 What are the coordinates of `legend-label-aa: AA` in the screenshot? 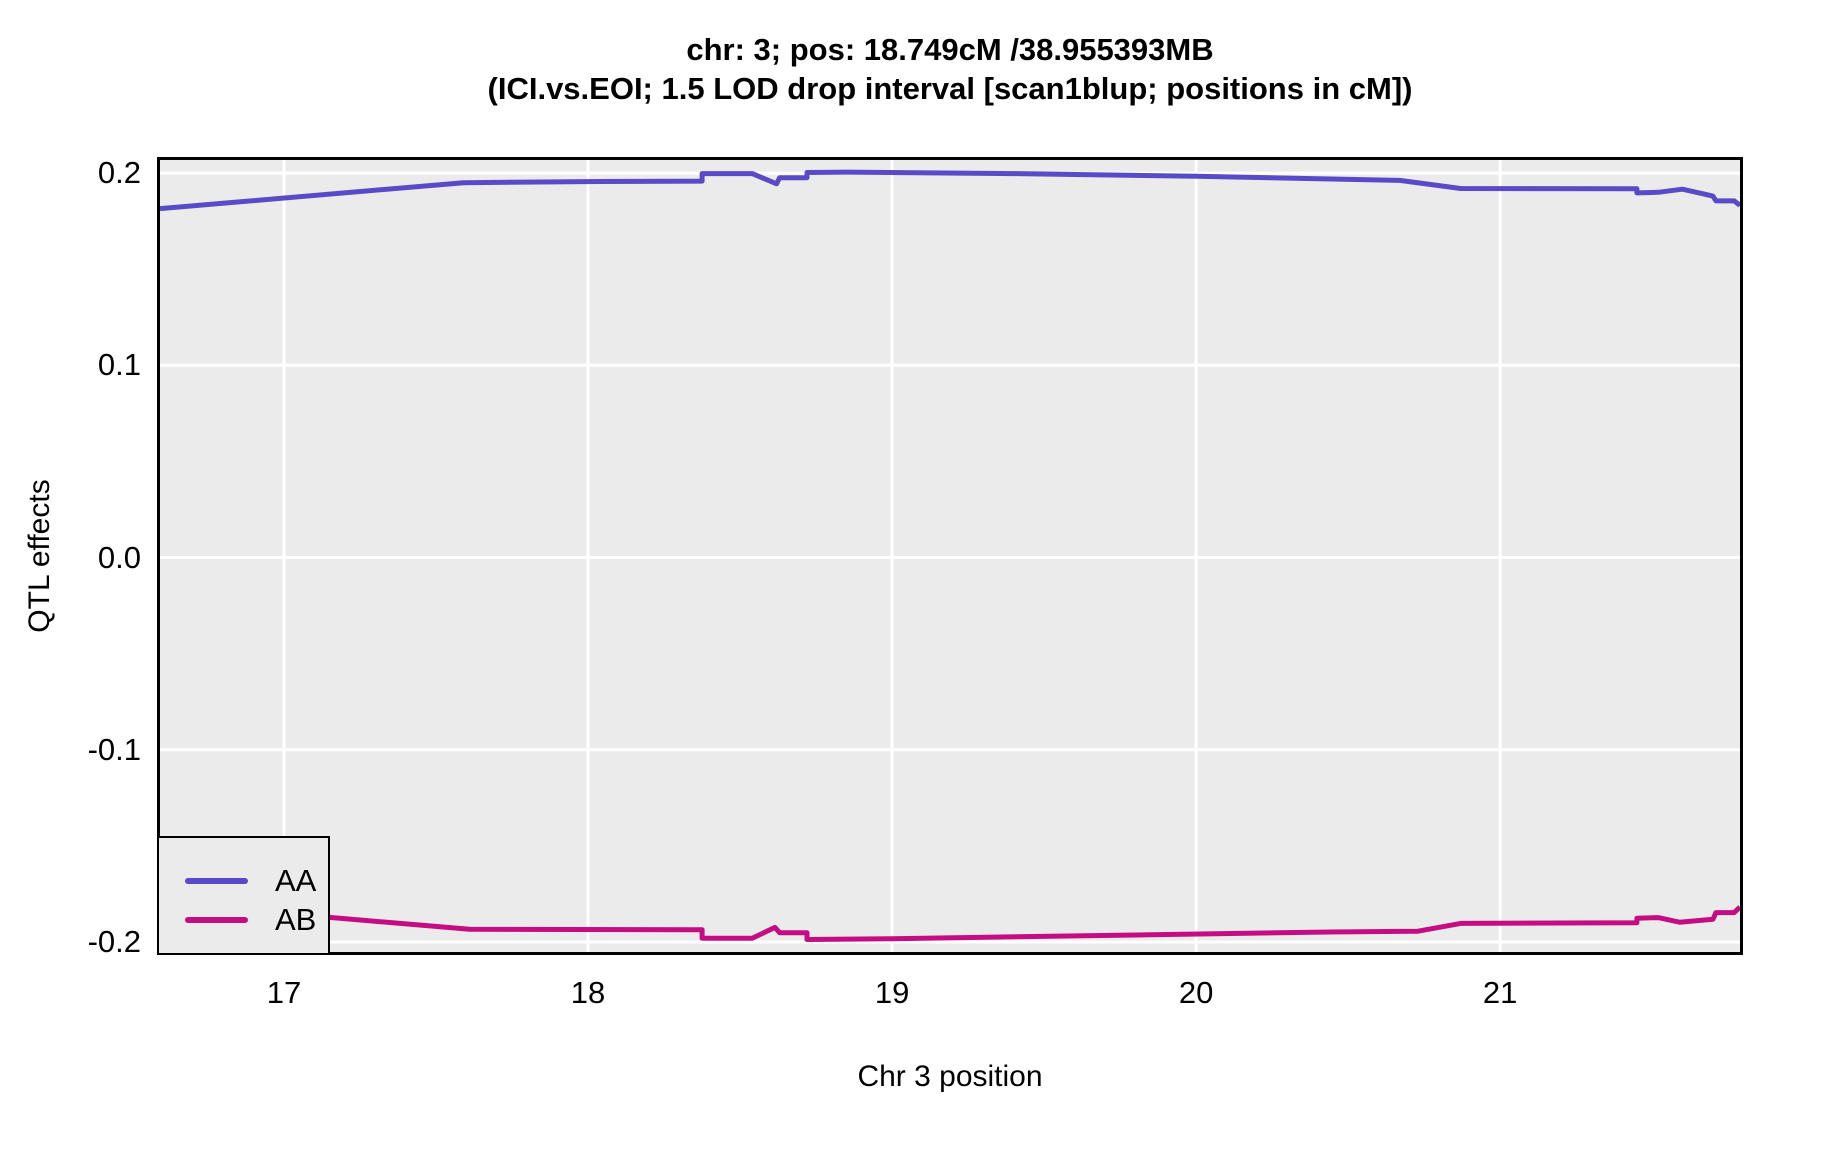 It's located at (296, 880).